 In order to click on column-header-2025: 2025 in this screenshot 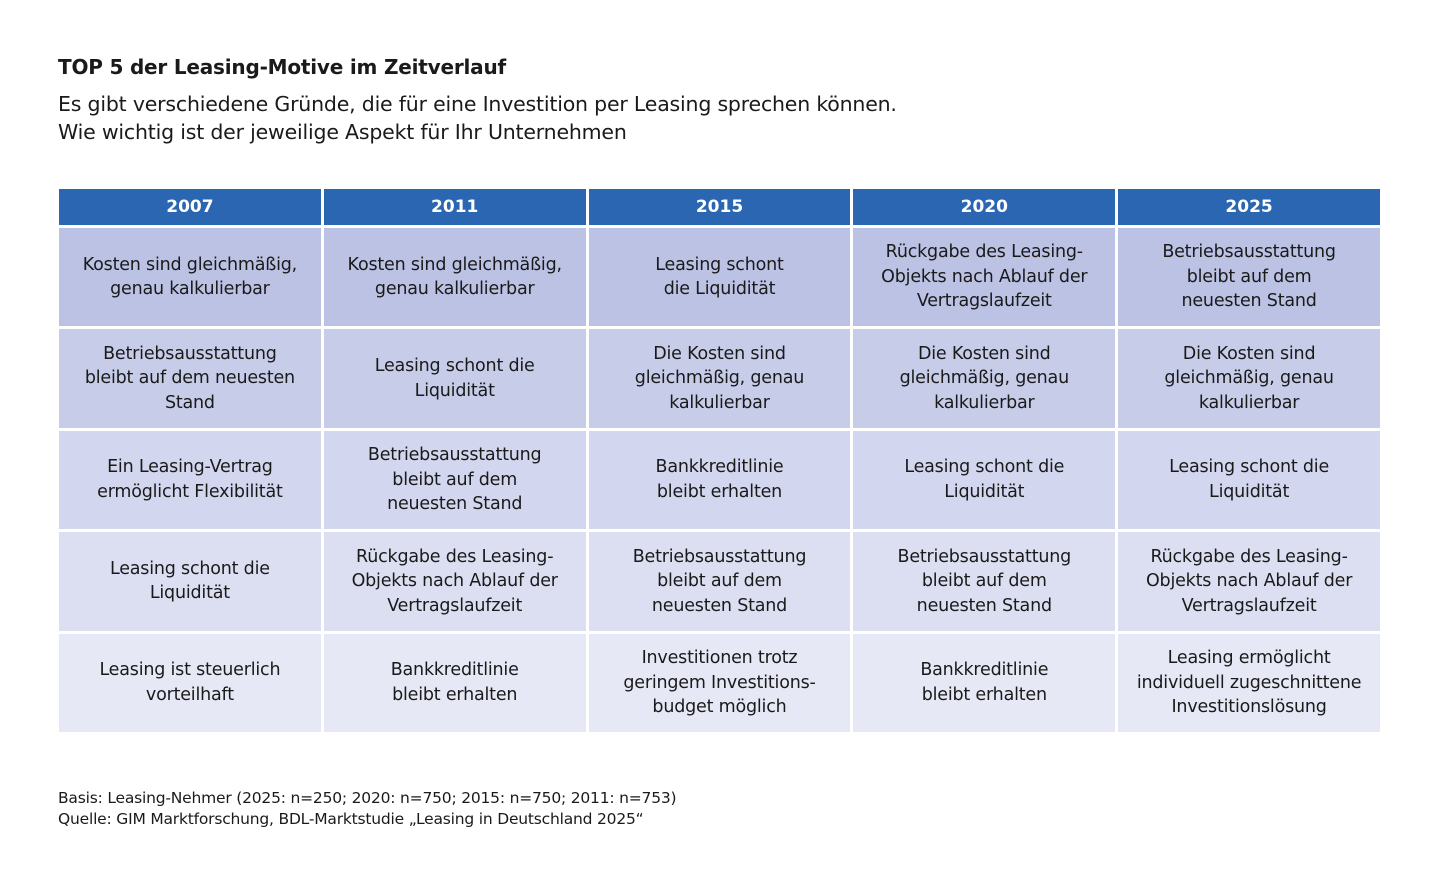, I will do `click(1249, 207)`.